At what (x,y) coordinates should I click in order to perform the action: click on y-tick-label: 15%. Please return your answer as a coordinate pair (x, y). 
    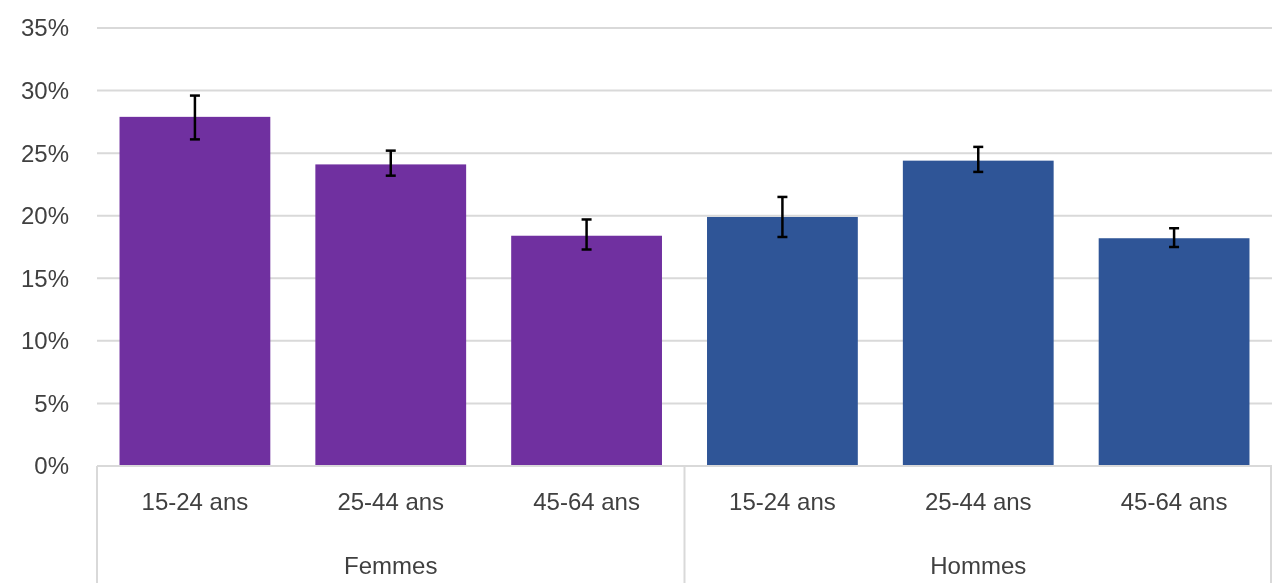
    Looking at the image, I should click on (44, 278).